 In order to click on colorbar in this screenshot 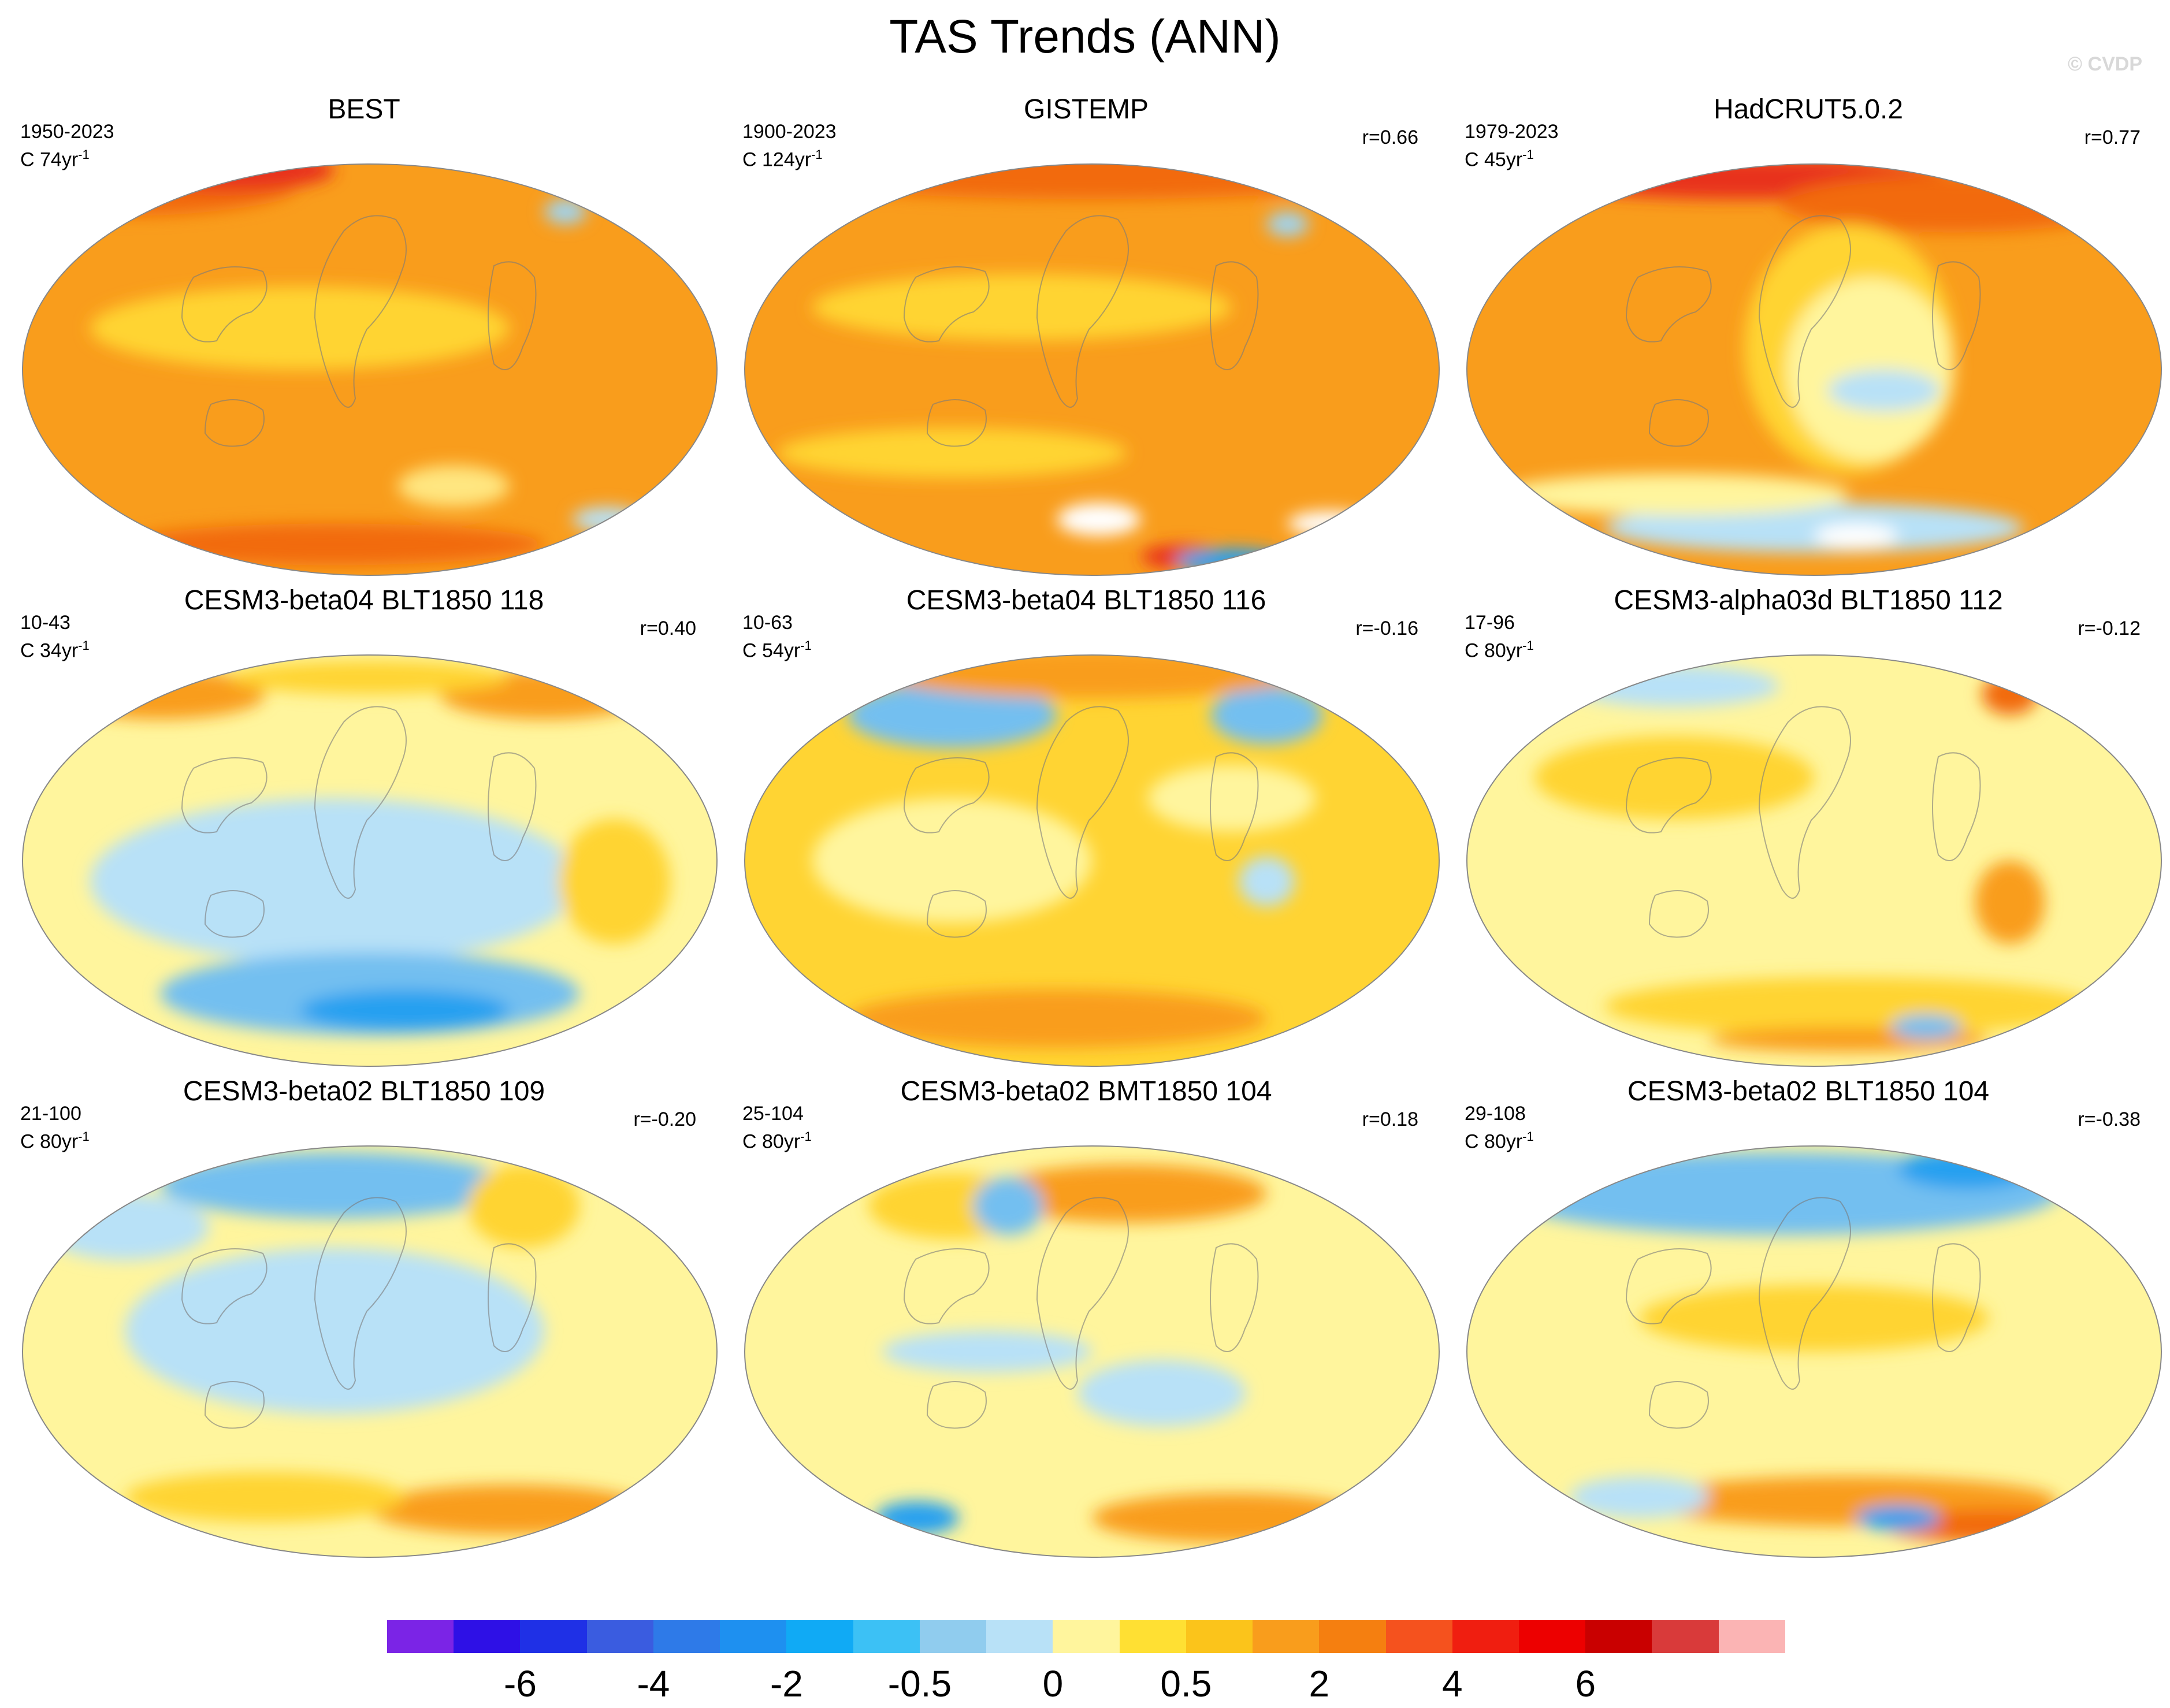, I will do `click(1086, 1636)`.